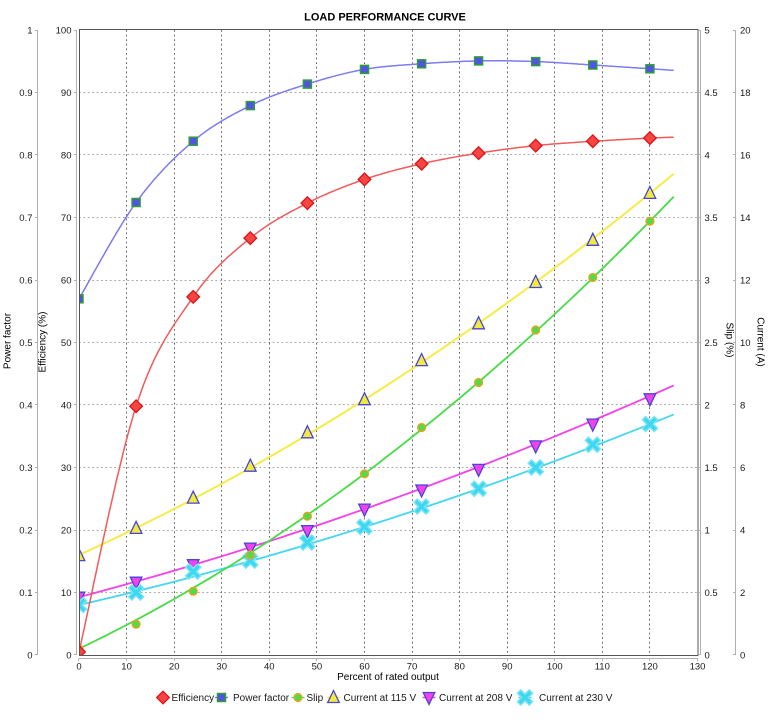 The height and width of the screenshot is (720, 775). What do you see at coordinates (745, 93) in the screenshot?
I see `svg-text: 18` at bounding box center [745, 93].